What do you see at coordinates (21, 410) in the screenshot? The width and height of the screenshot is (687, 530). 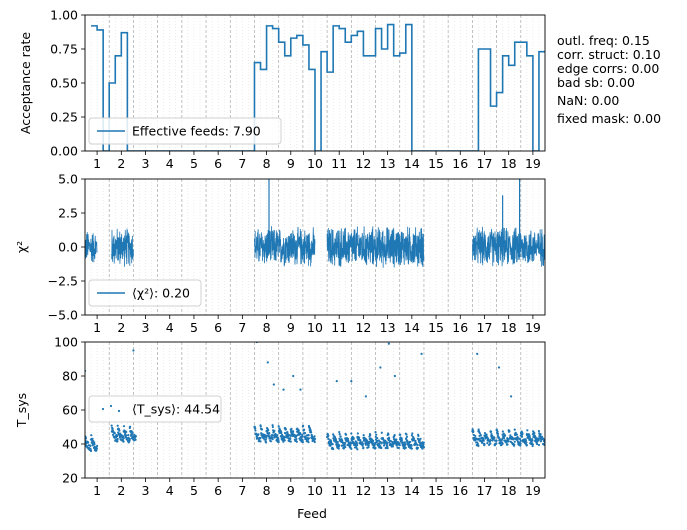 I see `y-axis-label-tsys: T_sys` at bounding box center [21, 410].